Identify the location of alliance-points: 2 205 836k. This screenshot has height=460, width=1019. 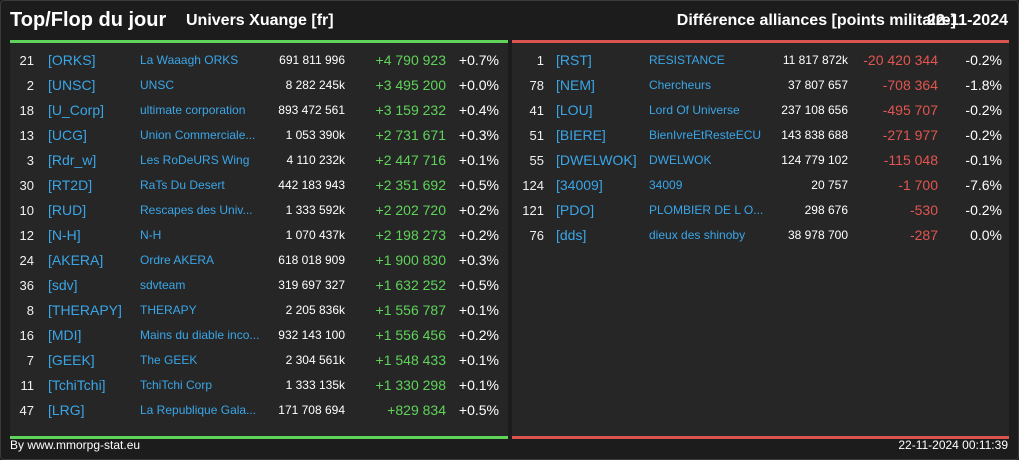
(315, 310).